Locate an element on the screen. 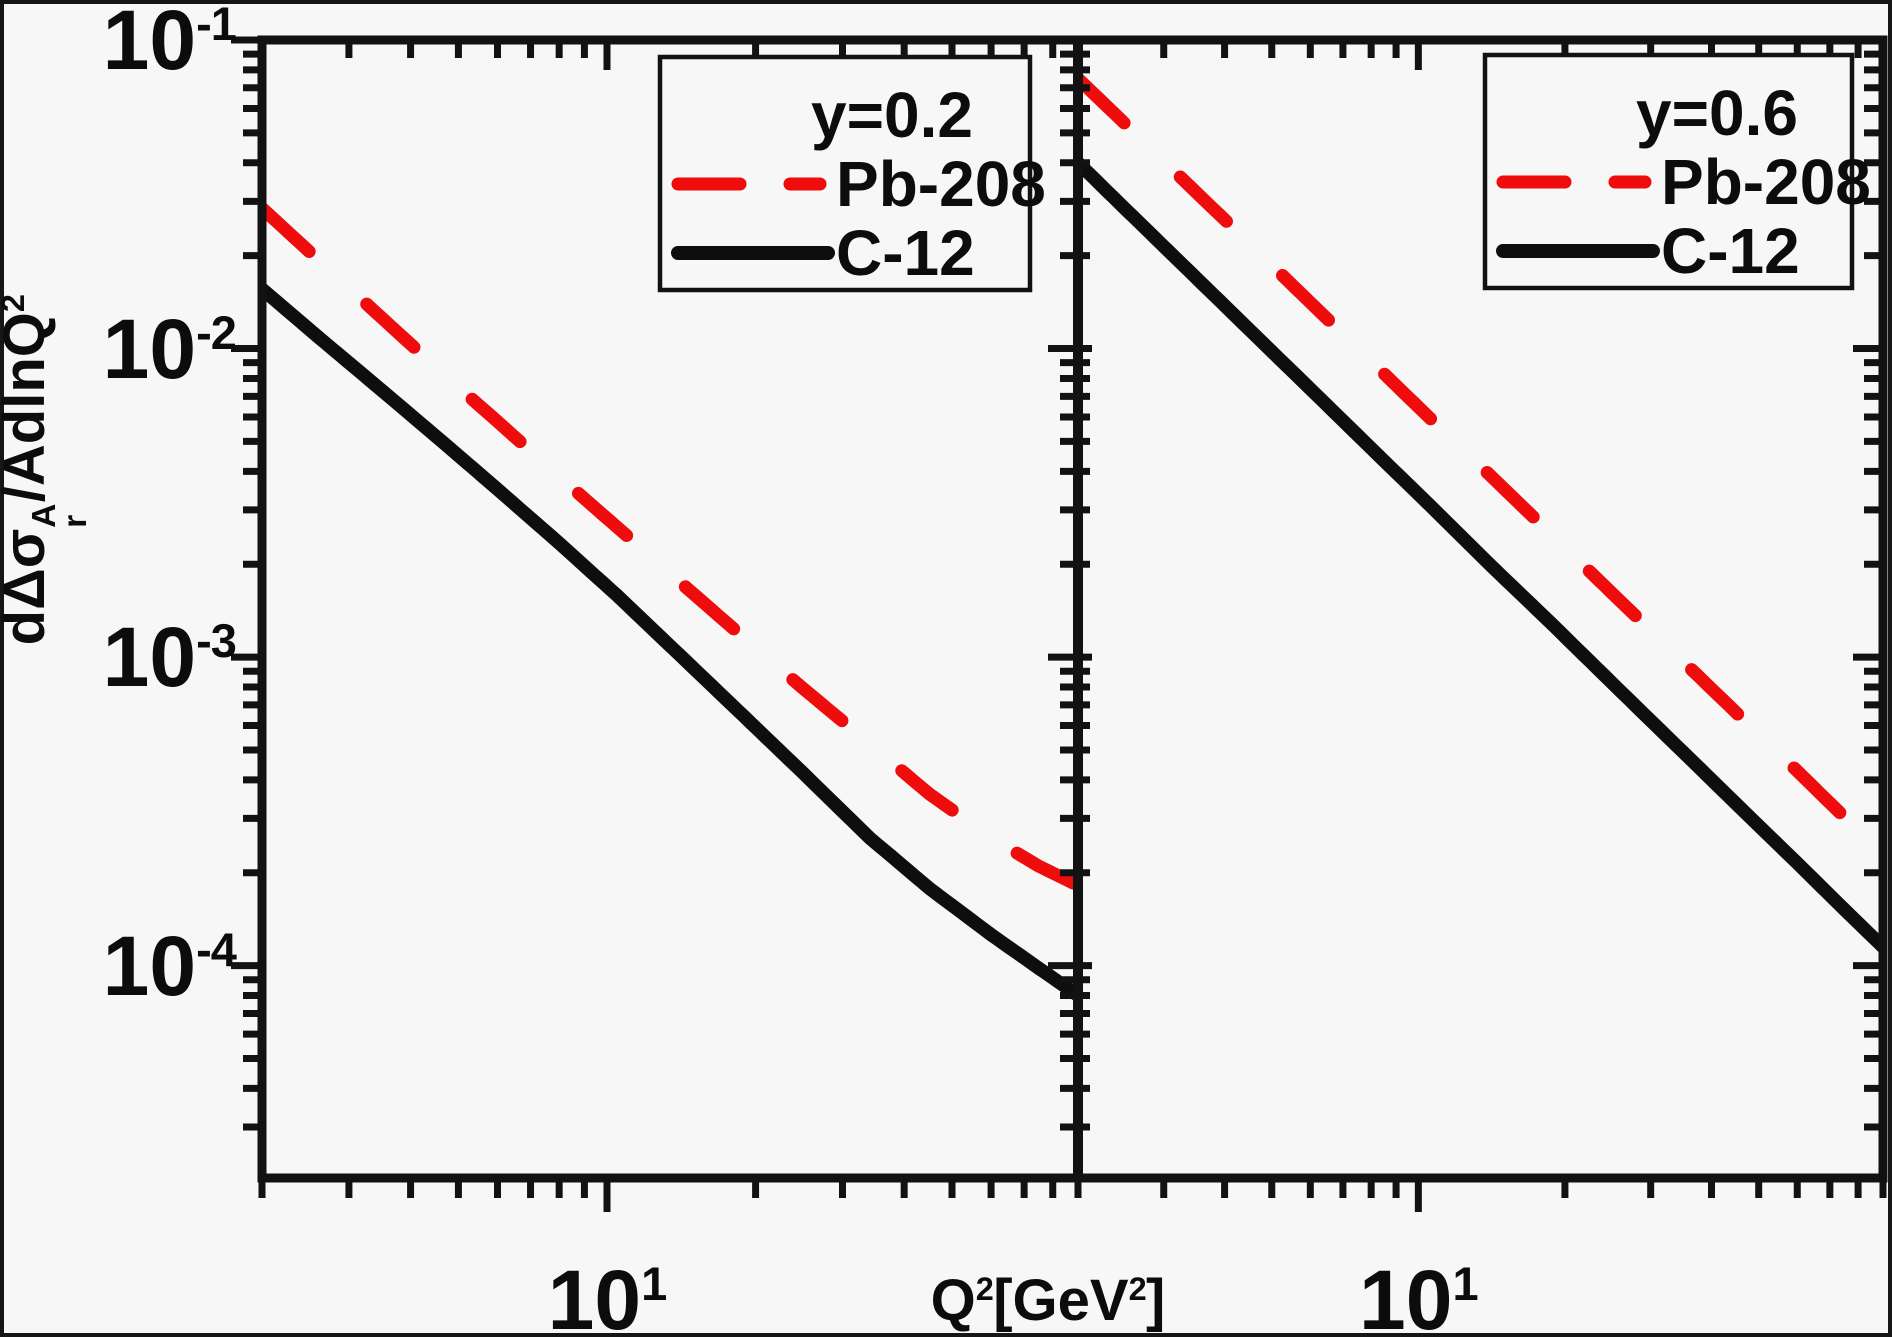 This screenshot has width=1892, height=1337. y-axis-label-post-sup: 2 is located at coordinates (15, 303).